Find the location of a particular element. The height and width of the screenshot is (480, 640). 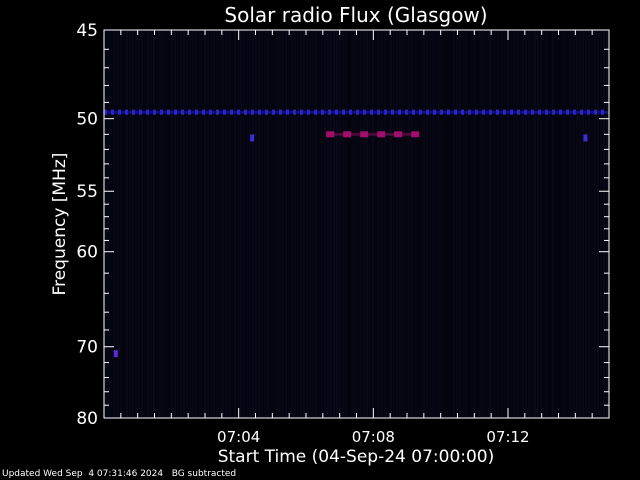

bg-subtracted-note: BG subtracted is located at coordinates (204, 474).